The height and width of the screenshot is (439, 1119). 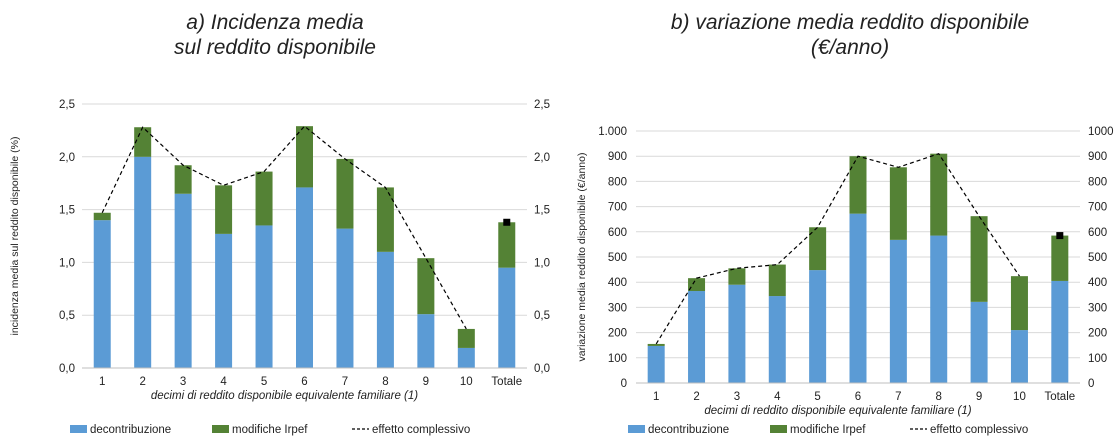 I want to click on chart-b-title-line2: (€/anno), so click(x=850, y=47).